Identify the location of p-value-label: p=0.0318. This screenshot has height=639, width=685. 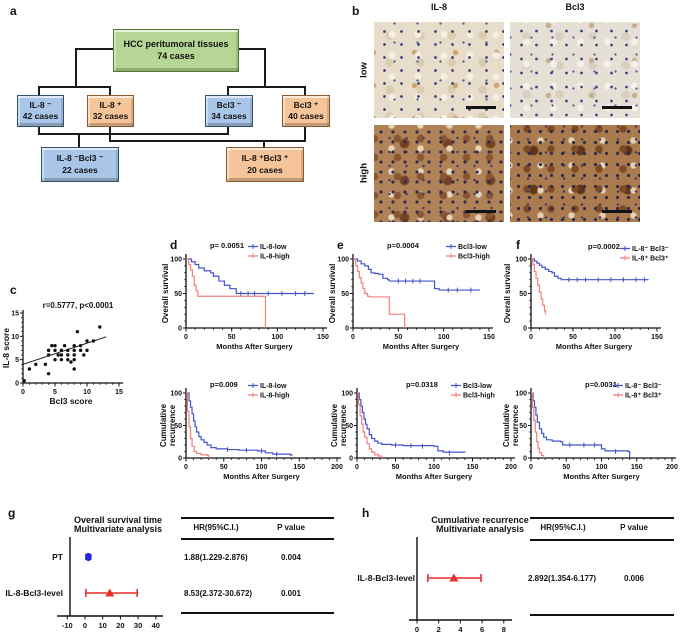
(422, 384).